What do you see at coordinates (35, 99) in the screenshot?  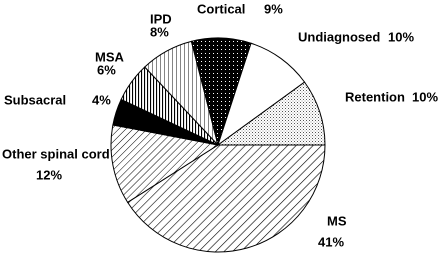 I see `slice-label: Subsacral` at bounding box center [35, 99].